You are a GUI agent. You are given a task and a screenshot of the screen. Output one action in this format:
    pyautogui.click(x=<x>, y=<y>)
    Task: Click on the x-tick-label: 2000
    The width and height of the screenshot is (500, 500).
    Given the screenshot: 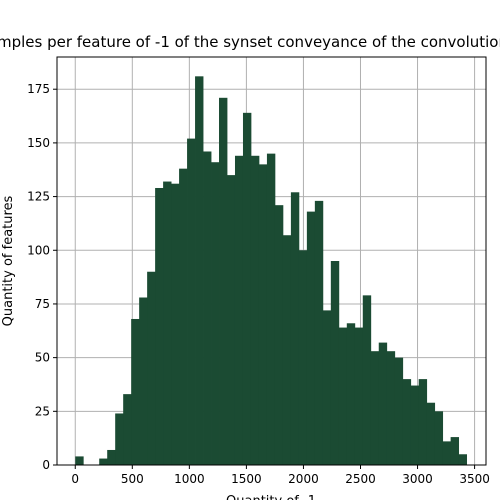 What is the action you would take?
    pyautogui.click(x=303, y=479)
    